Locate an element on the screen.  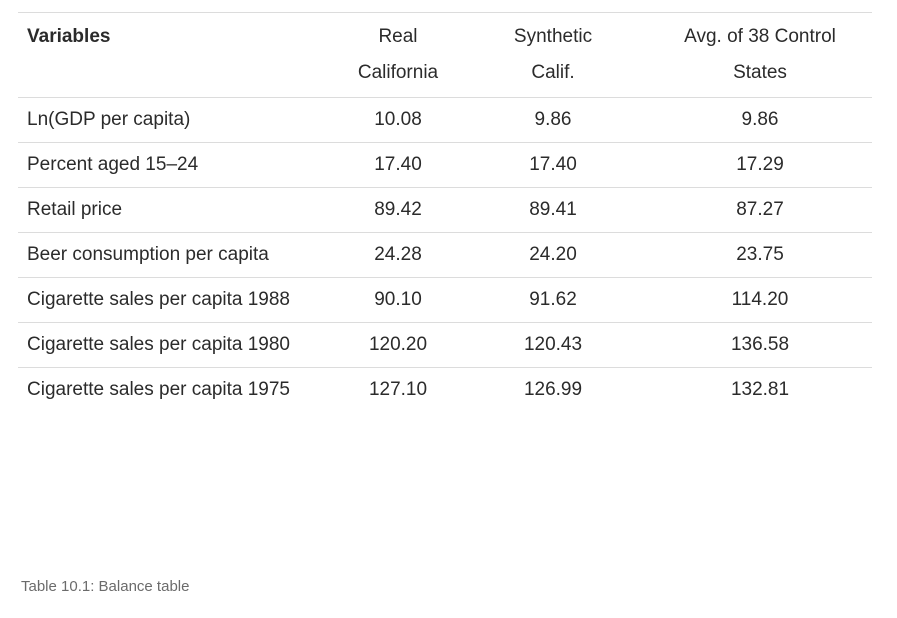
header-variables: Variables is located at coordinates (69, 36).